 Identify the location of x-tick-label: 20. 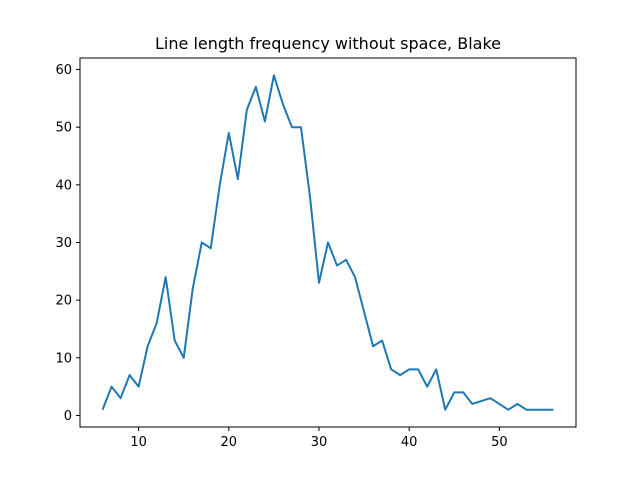
(229, 442).